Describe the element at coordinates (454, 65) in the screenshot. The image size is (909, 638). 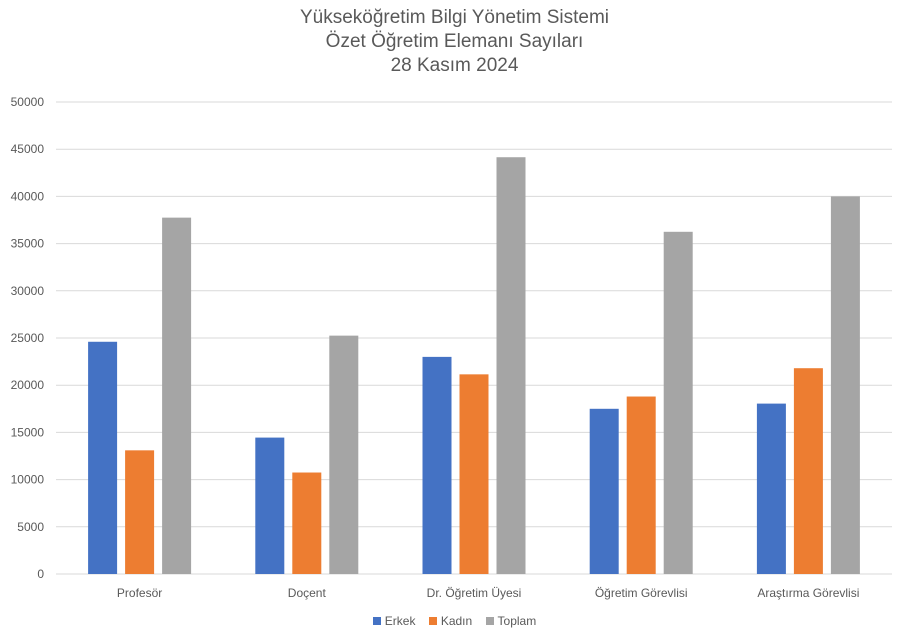
I see `chart-title-line-3: 28 Kasım 2024` at that location.